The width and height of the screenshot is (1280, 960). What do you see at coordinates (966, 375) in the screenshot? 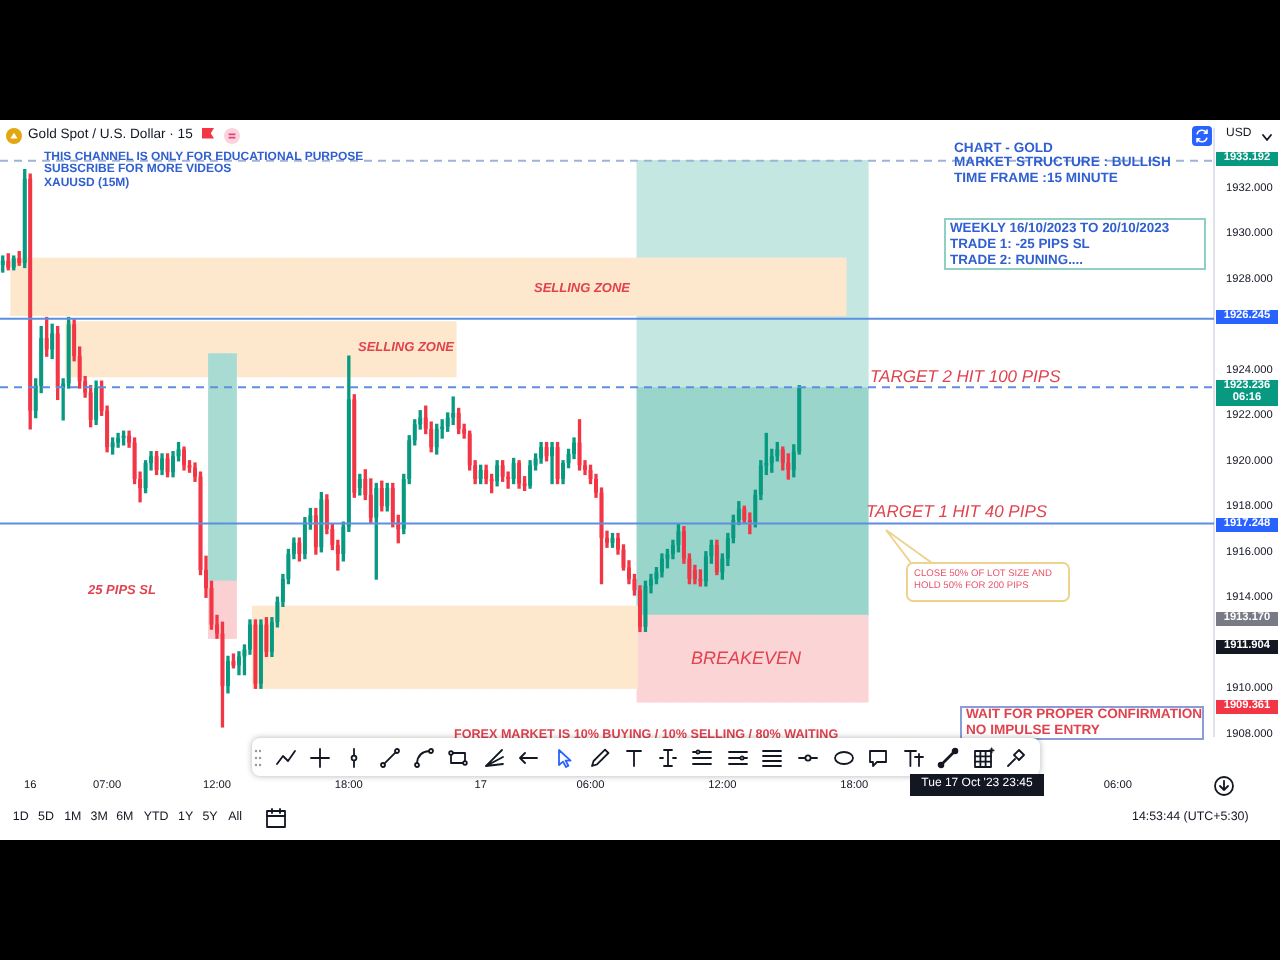
I see `annotation: TARGET 2 HIT 100 PIPS` at bounding box center [966, 375].